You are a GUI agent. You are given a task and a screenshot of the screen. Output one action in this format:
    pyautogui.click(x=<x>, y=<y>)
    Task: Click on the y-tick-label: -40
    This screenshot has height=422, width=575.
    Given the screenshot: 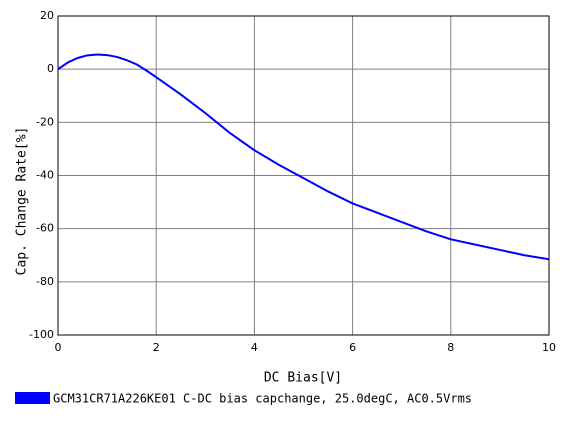 What is the action you would take?
    pyautogui.click(x=45, y=175)
    